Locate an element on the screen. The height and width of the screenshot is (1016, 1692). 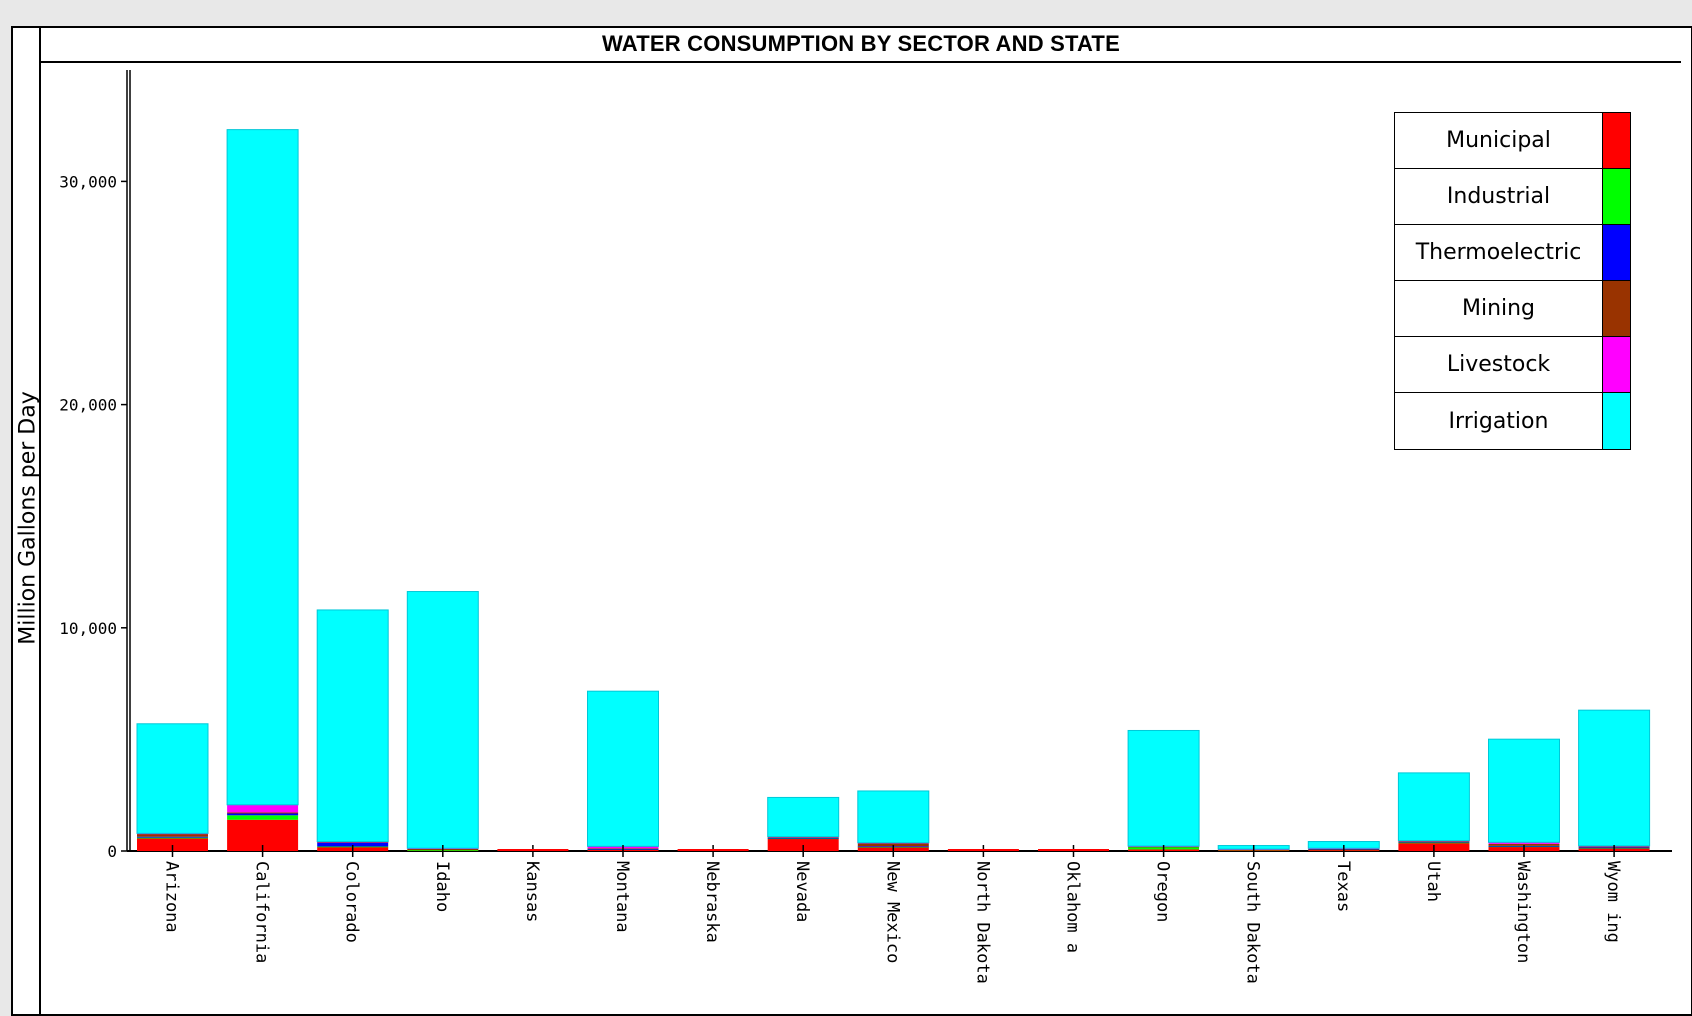
bar-washington-livestock is located at coordinates (1524, 843).